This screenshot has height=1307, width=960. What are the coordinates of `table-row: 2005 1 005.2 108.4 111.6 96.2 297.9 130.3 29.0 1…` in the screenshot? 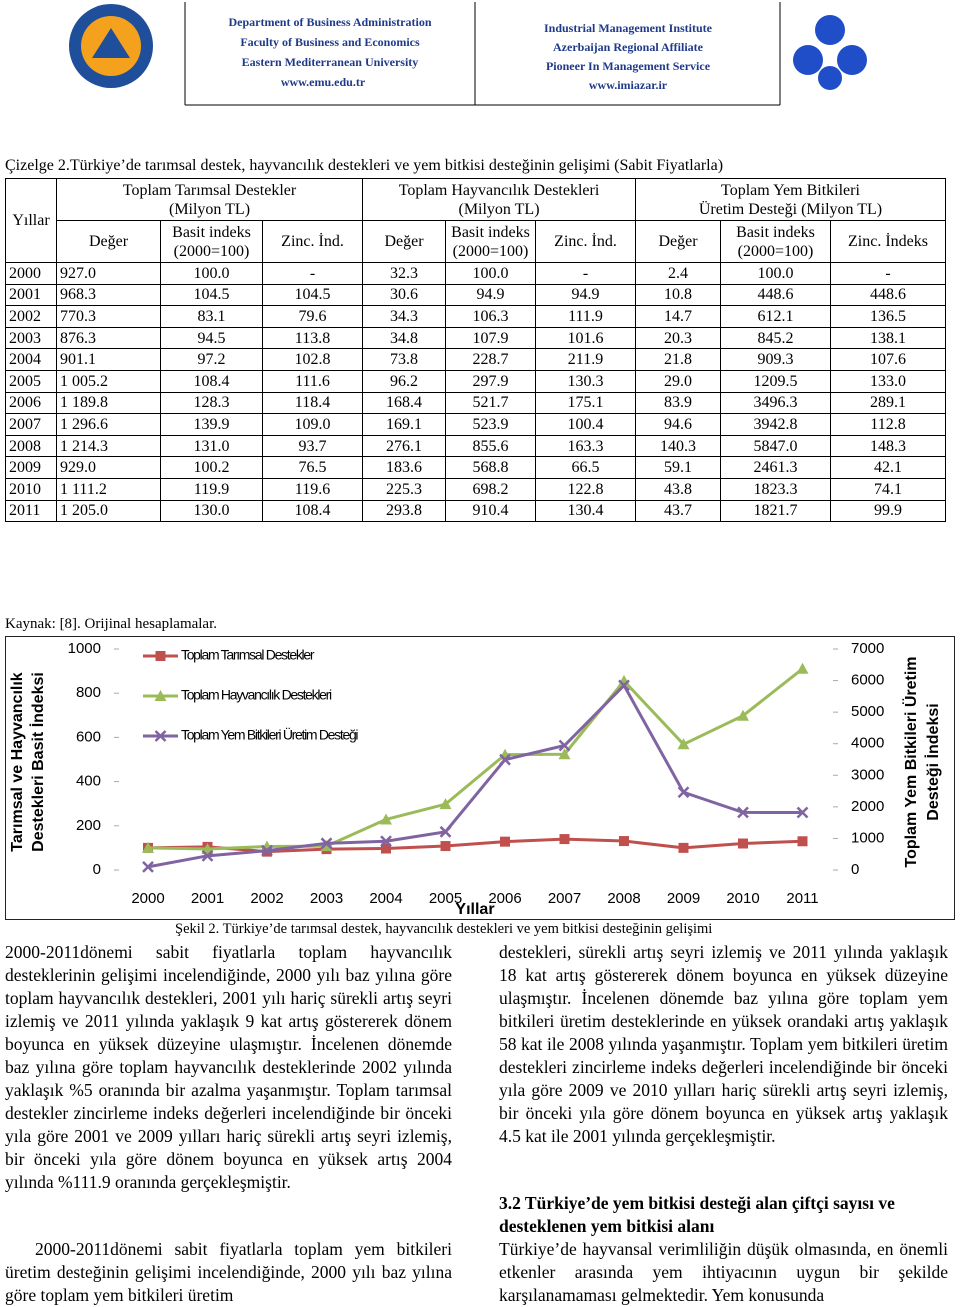 It's located at (475, 381).